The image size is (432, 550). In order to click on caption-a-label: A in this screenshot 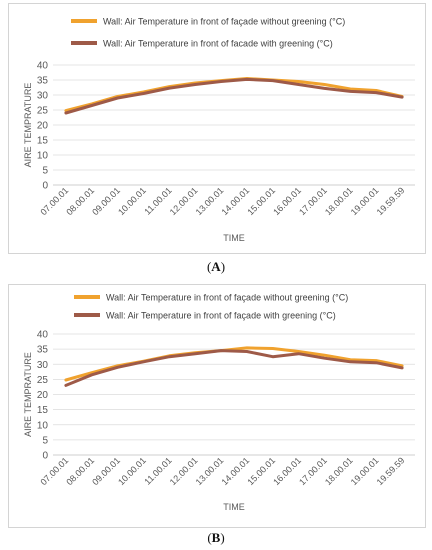, I will do `click(216, 266)`.